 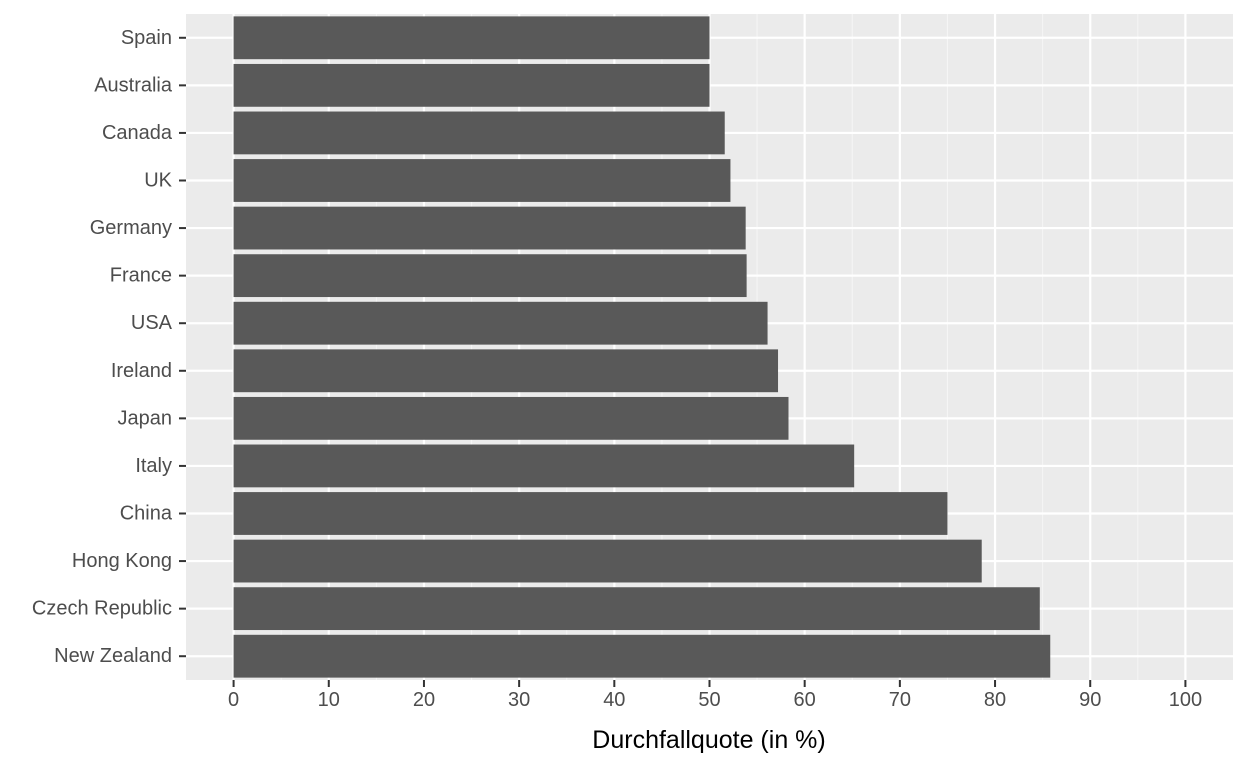 What do you see at coordinates (506, 371) in the screenshot?
I see `bar-ireland` at bounding box center [506, 371].